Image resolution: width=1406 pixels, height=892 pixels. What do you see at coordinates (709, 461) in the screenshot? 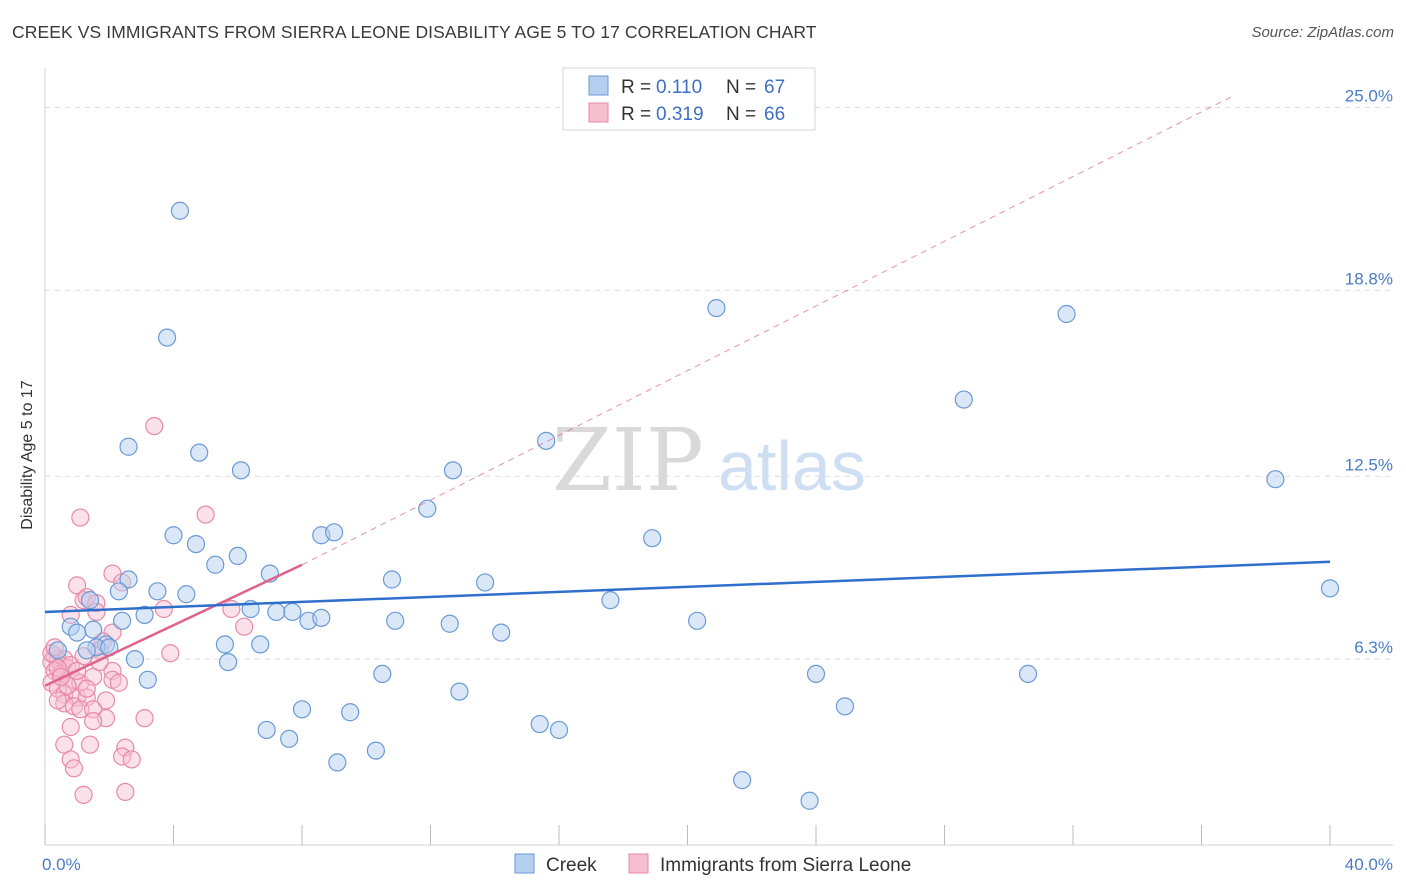
I see `watermark: ZIP atlas` at bounding box center [709, 461].